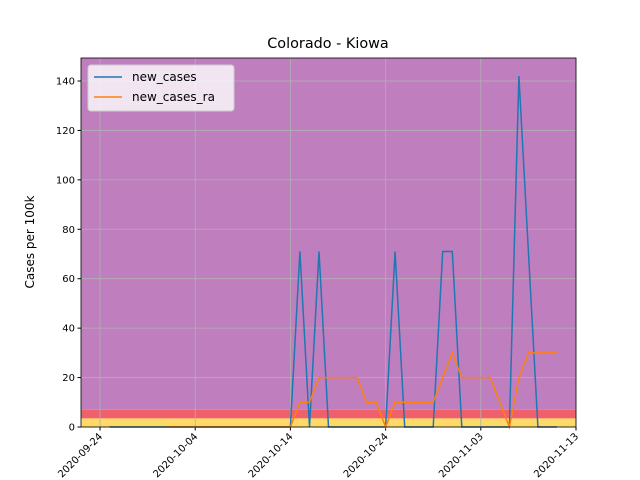  I want to click on x-tick-label: 2020-11-03, so click(461, 455).